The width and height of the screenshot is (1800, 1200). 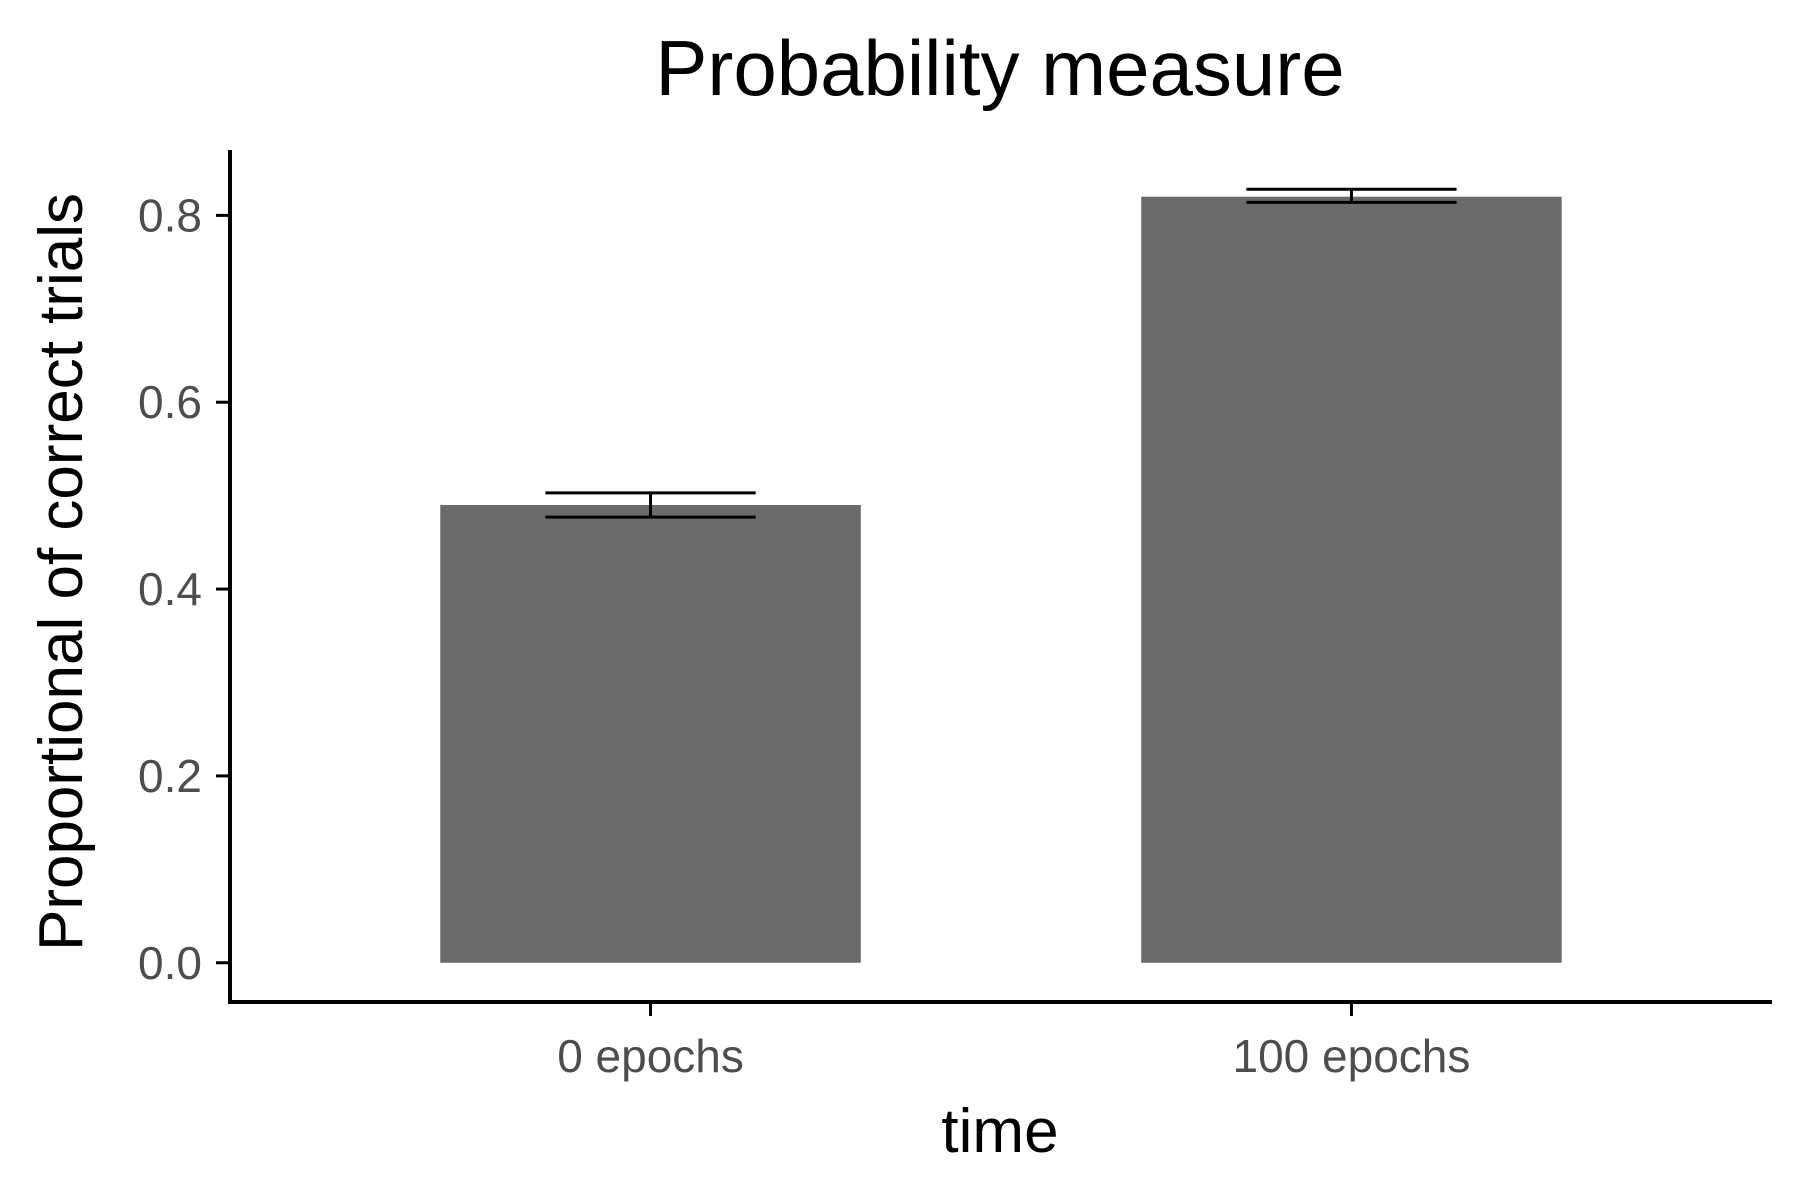 What do you see at coordinates (61, 572) in the screenshot?
I see `y-axis-title: Proportional of correct trials` at bounding box center [61, 572].